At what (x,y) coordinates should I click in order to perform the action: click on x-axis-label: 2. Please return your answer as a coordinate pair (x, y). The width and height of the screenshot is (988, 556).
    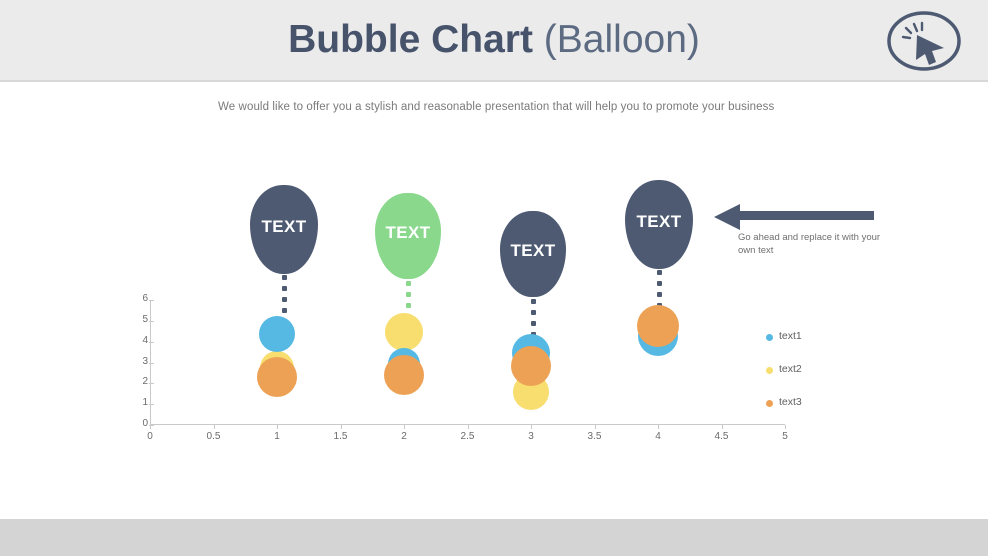
    Looking at the image, I should click on (404, 436).